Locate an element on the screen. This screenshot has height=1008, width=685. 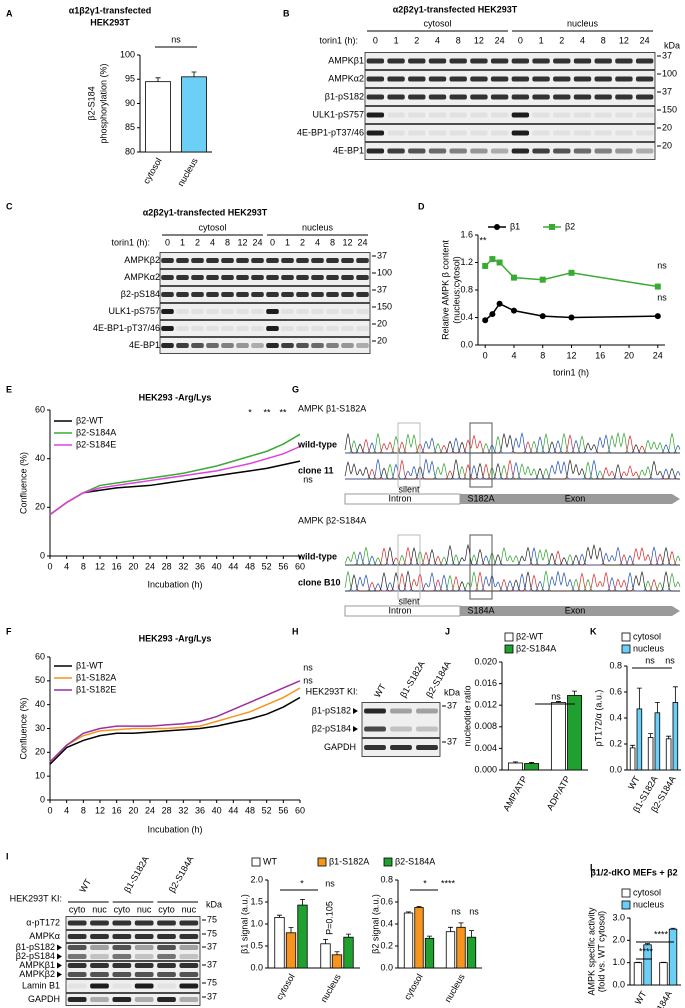
sequence-row-label: clone B10 is located at coordinates (319, 582).